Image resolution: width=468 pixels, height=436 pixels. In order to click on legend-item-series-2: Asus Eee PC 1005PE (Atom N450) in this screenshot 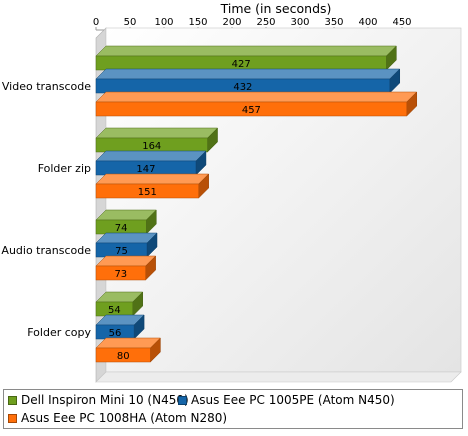, I will do `click(286, 400)`.